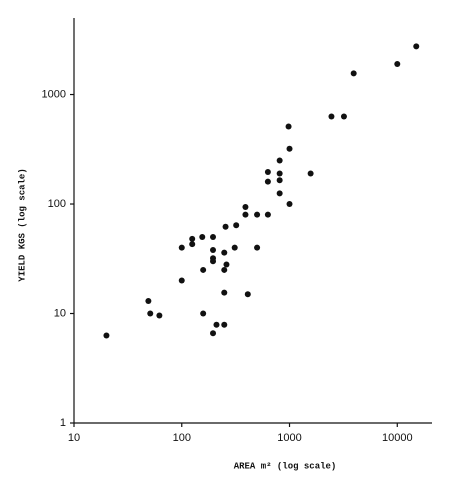 This screenshot has height=486, width=450. Describe the element at coordinates (60, 313) in the screenshot. I see `y-tick-label: 10` at that location.